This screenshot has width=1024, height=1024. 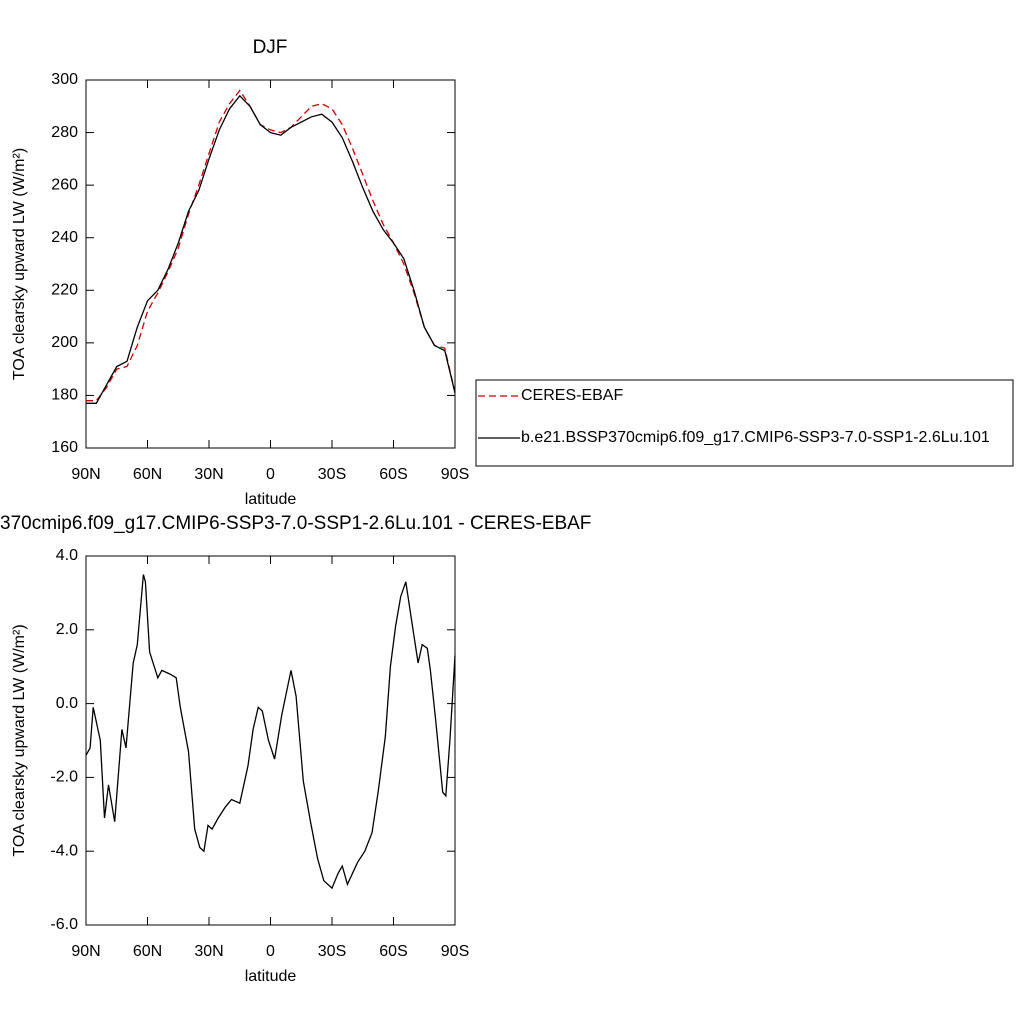 I want to click on y-tick-label: 200, so click(x=64, y=342).